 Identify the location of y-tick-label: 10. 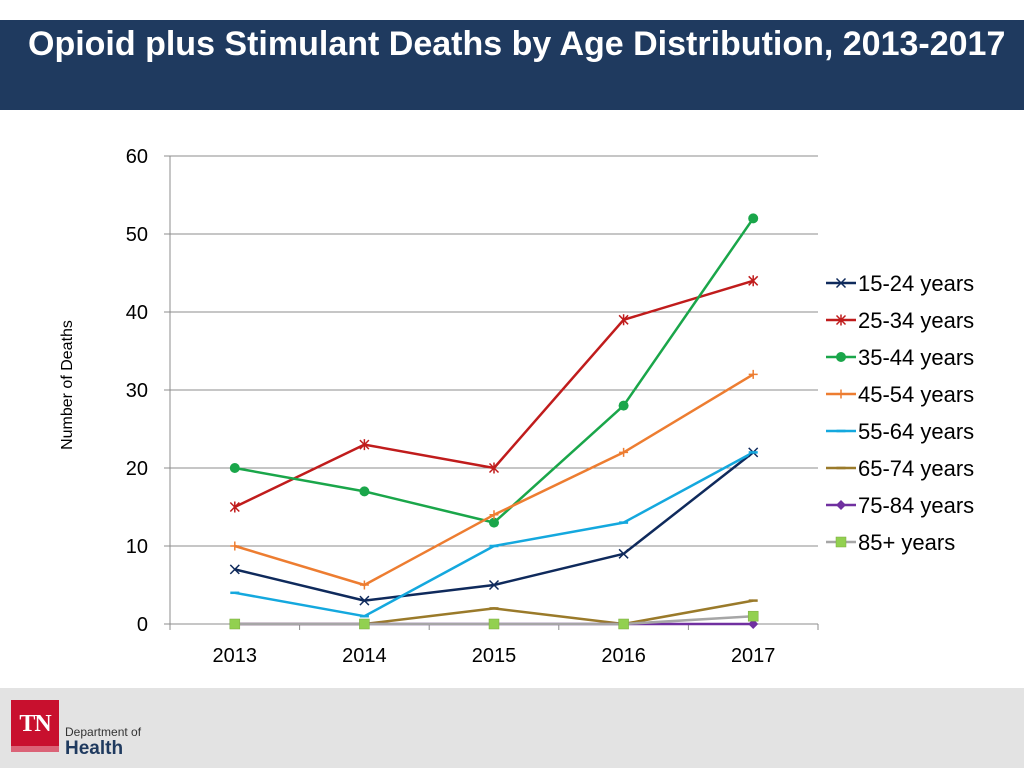
(137, 547).